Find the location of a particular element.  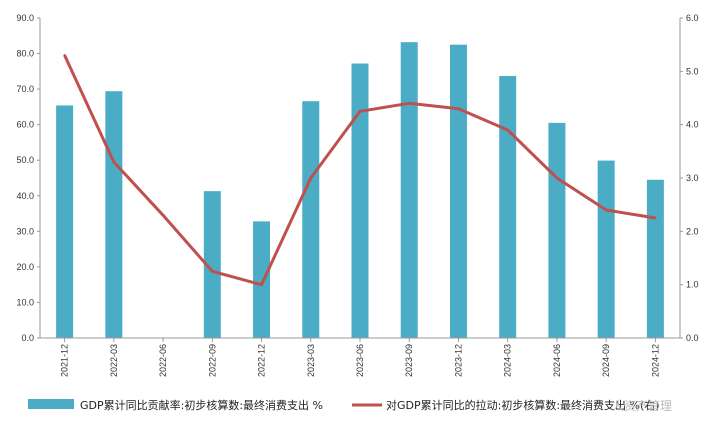

right-tick-label: 6.0 is located at coordinates (692, 18).